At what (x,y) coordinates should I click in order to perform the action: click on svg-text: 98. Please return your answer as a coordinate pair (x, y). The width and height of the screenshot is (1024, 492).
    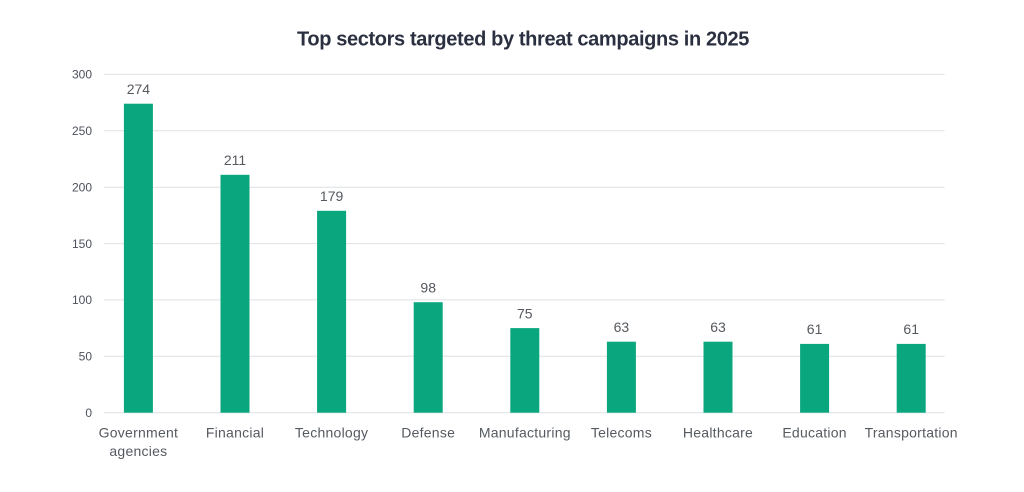
    Looking at the image, I should click on (428, 287).